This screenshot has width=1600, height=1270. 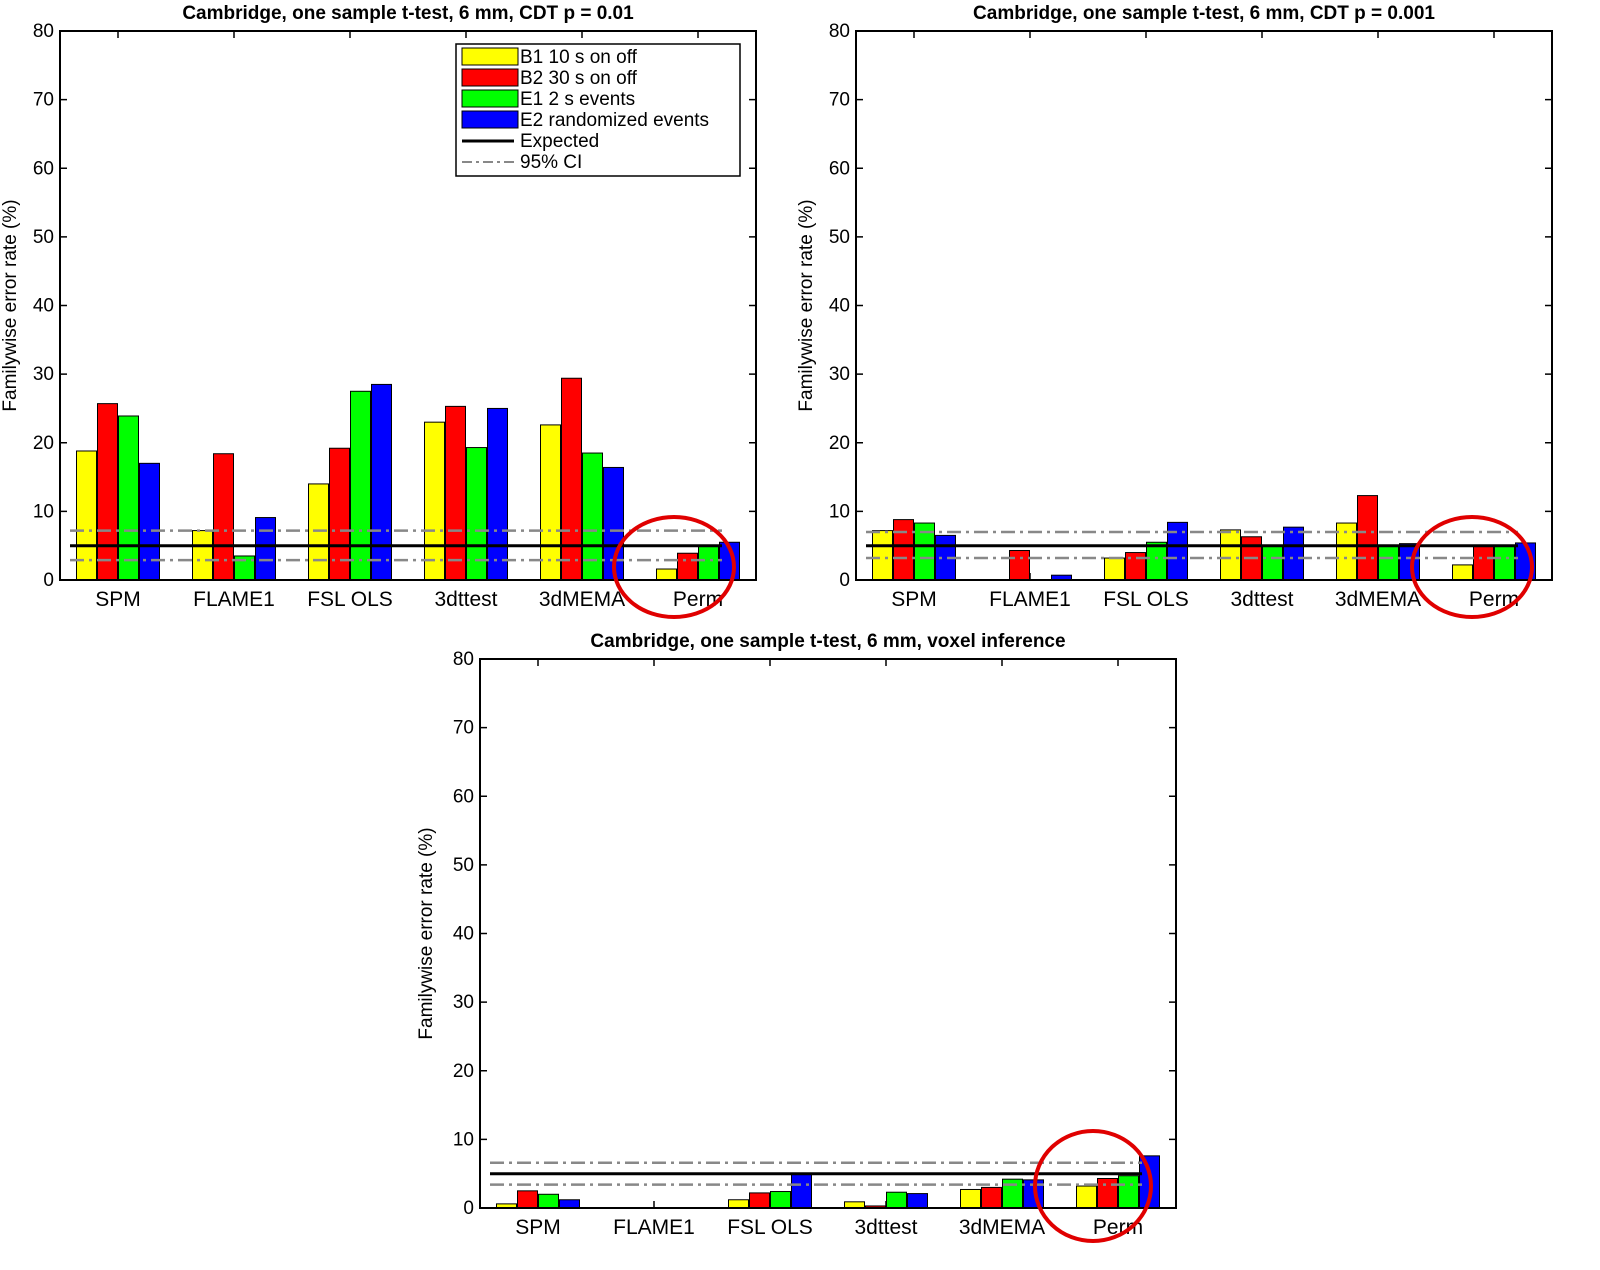 What do you see at coordinates (265, 549) in the screenshot?
I see `bar-flame1-e2-randomized-events` at bounding box center [265, 549].